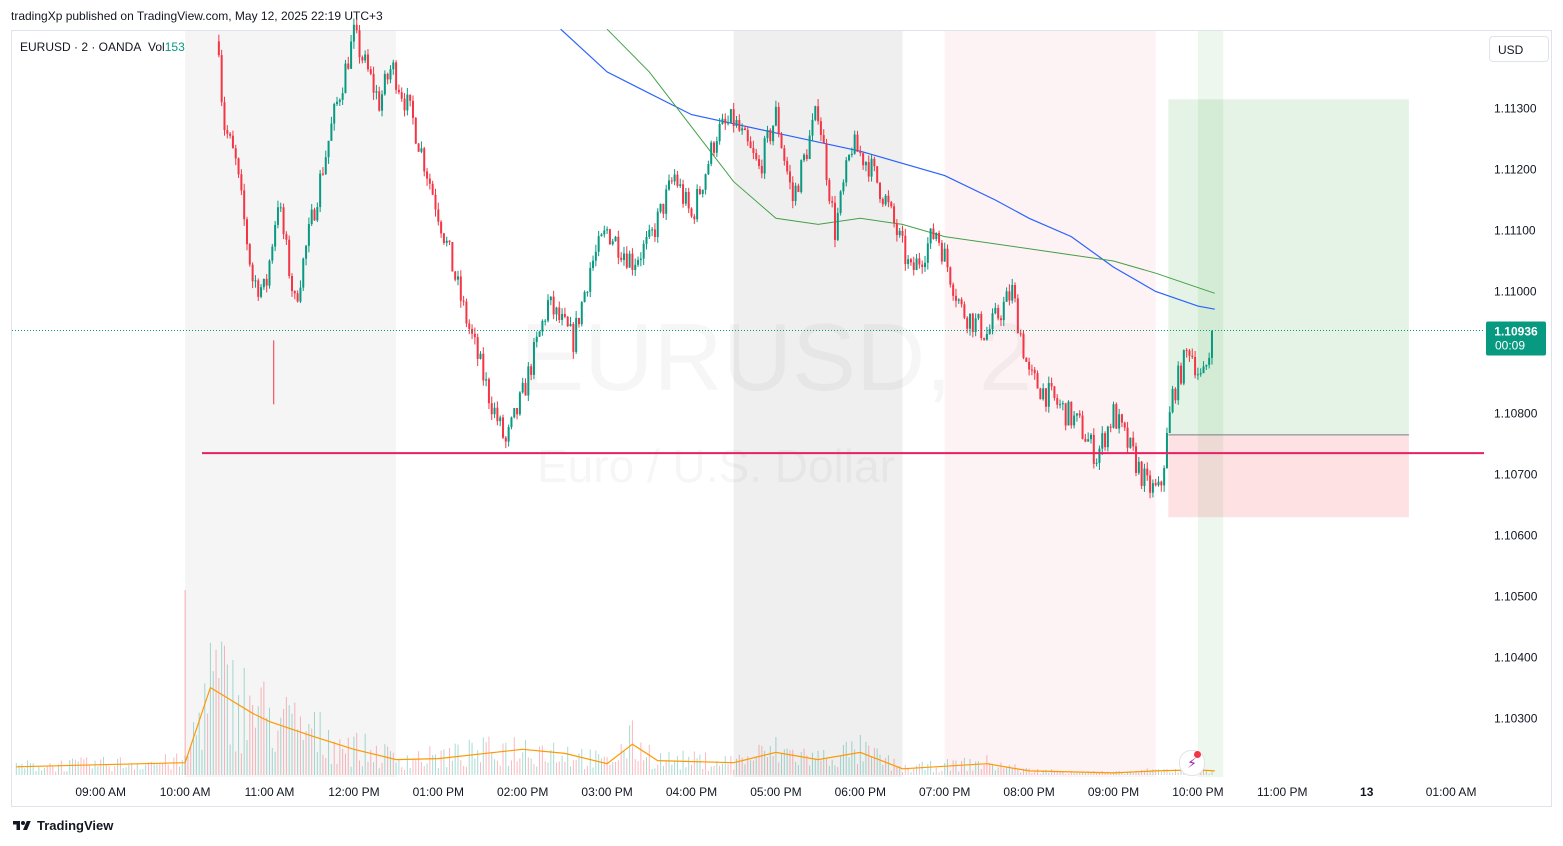 The image size is (1563, 846). What do you see at coordinates (1192, 763) in the screenshot?
I see `lightning-icon: ⚡` at bounding box center [1192, 763].